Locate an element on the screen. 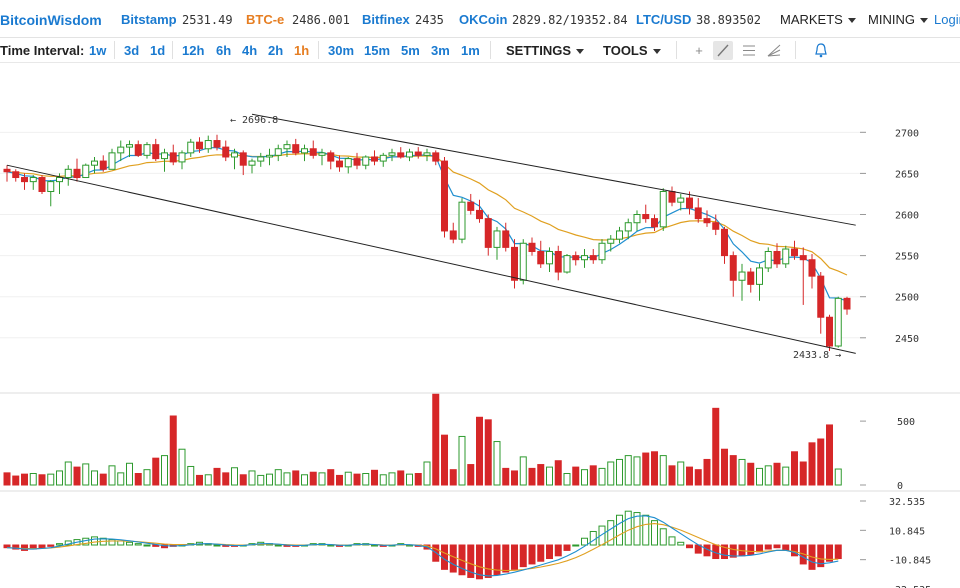 The height and width of the screenshot is (588, 960). fan-tool-icon is located at coordinates (774, 50).